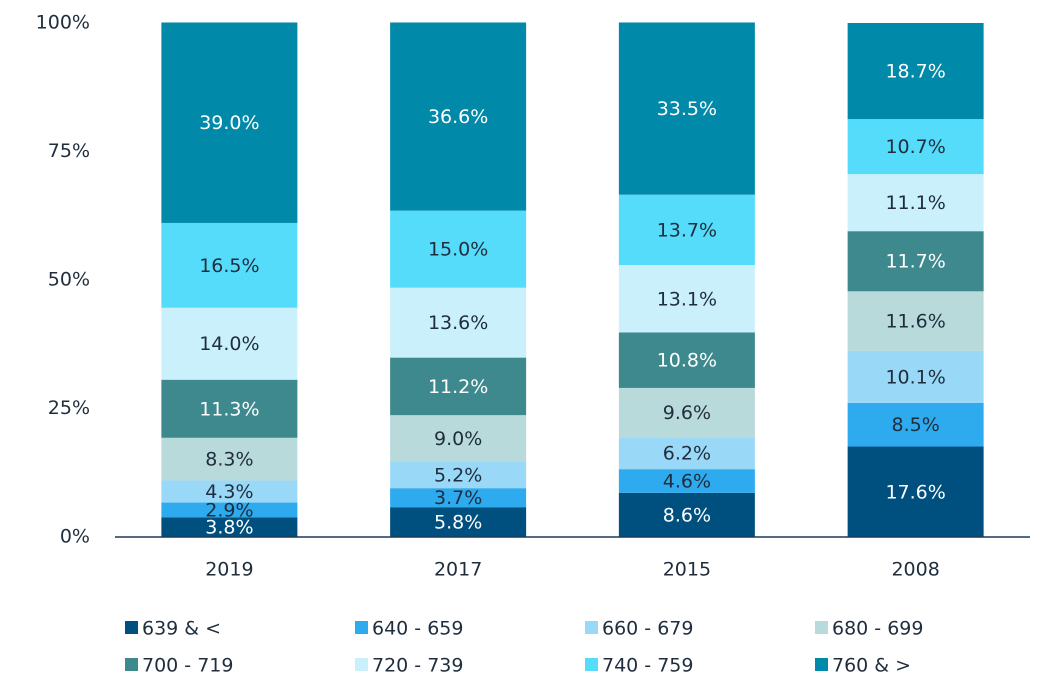 This screenshot has height=684, width=1040. I want to click on legend-label: 640 - 659, so click(417, 629).